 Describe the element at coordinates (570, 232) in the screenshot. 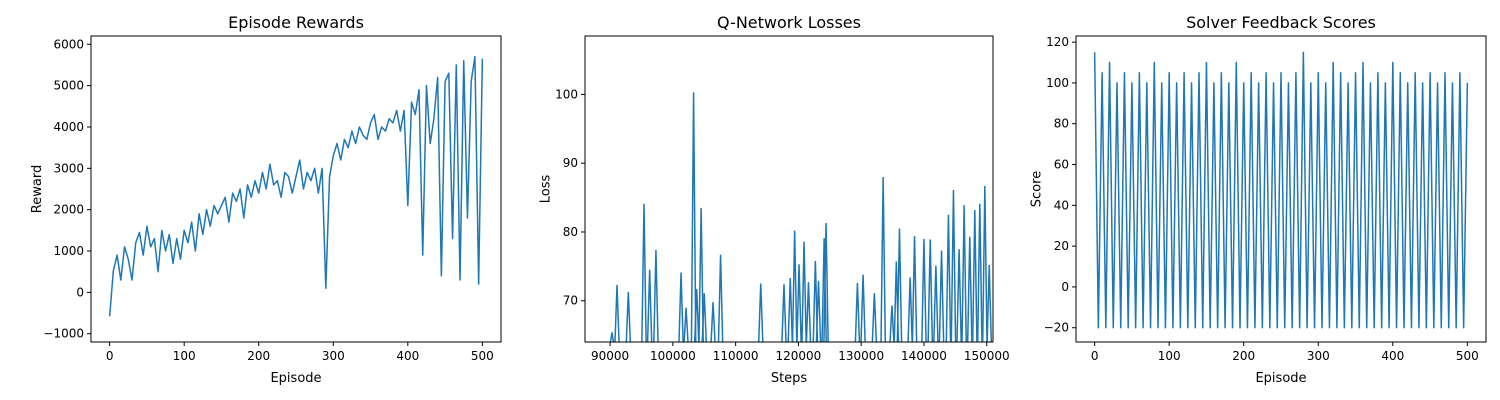

I see `q-network-losses-y-tick-label: 80` at that location.